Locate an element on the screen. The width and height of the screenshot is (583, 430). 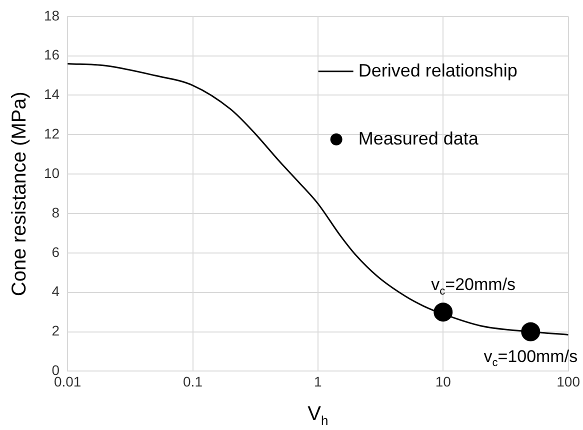
y-tick-label: 14 is located at coordinates (52, 94).